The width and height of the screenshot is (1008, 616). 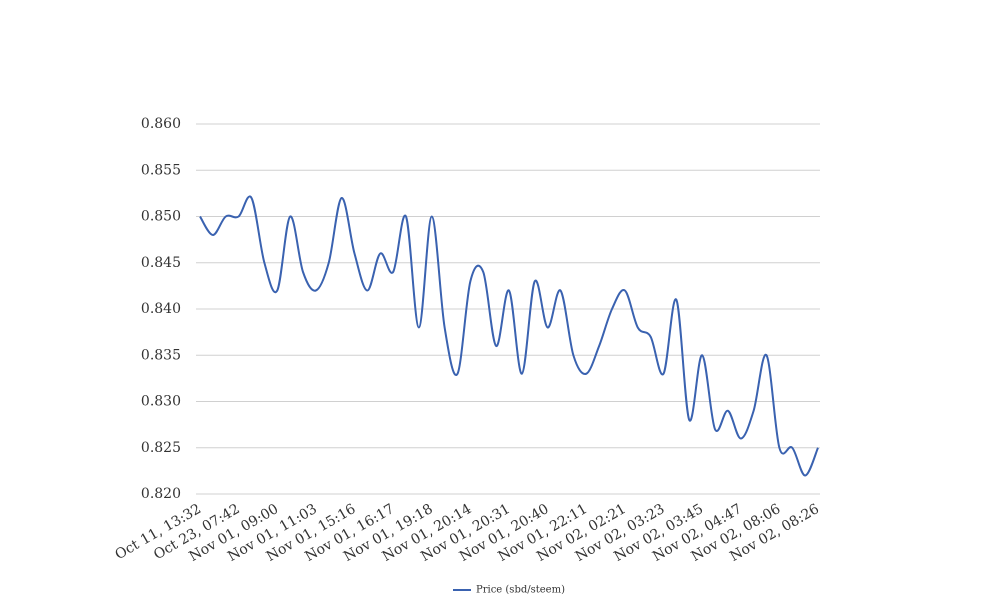 I want to click on y-tick-label: 0.840, so click(x=161, y=309).